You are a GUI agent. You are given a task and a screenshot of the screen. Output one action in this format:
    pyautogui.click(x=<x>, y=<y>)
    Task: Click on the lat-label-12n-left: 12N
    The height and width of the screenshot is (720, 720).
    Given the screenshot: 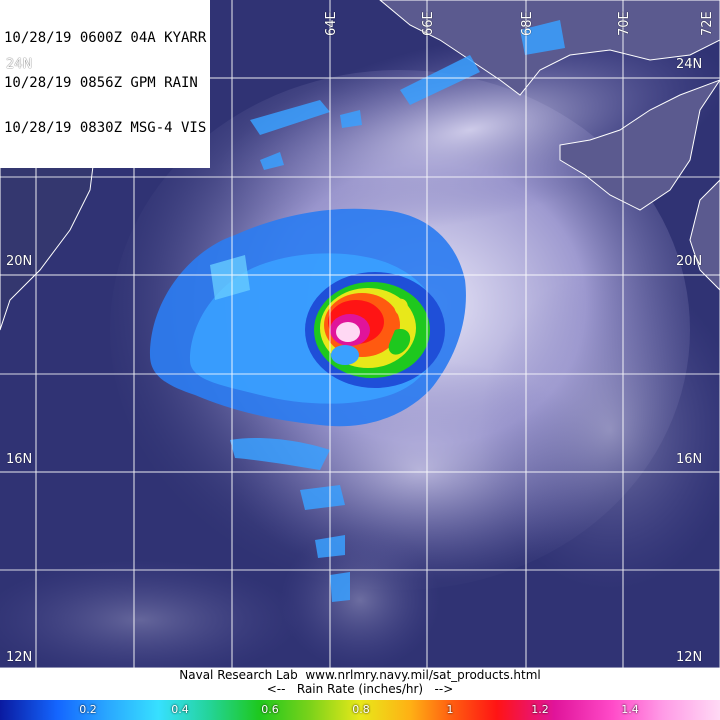 What is the action you would take?
    pyautogui.click(x=19, y=657)
    